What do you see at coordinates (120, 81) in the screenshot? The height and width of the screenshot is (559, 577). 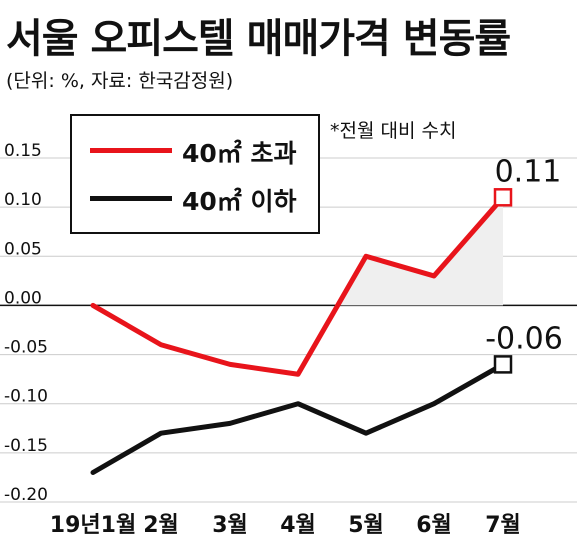 I see `source-note: (단위: %, 자료: 한국감정원)` at bounding box center [120, 81].